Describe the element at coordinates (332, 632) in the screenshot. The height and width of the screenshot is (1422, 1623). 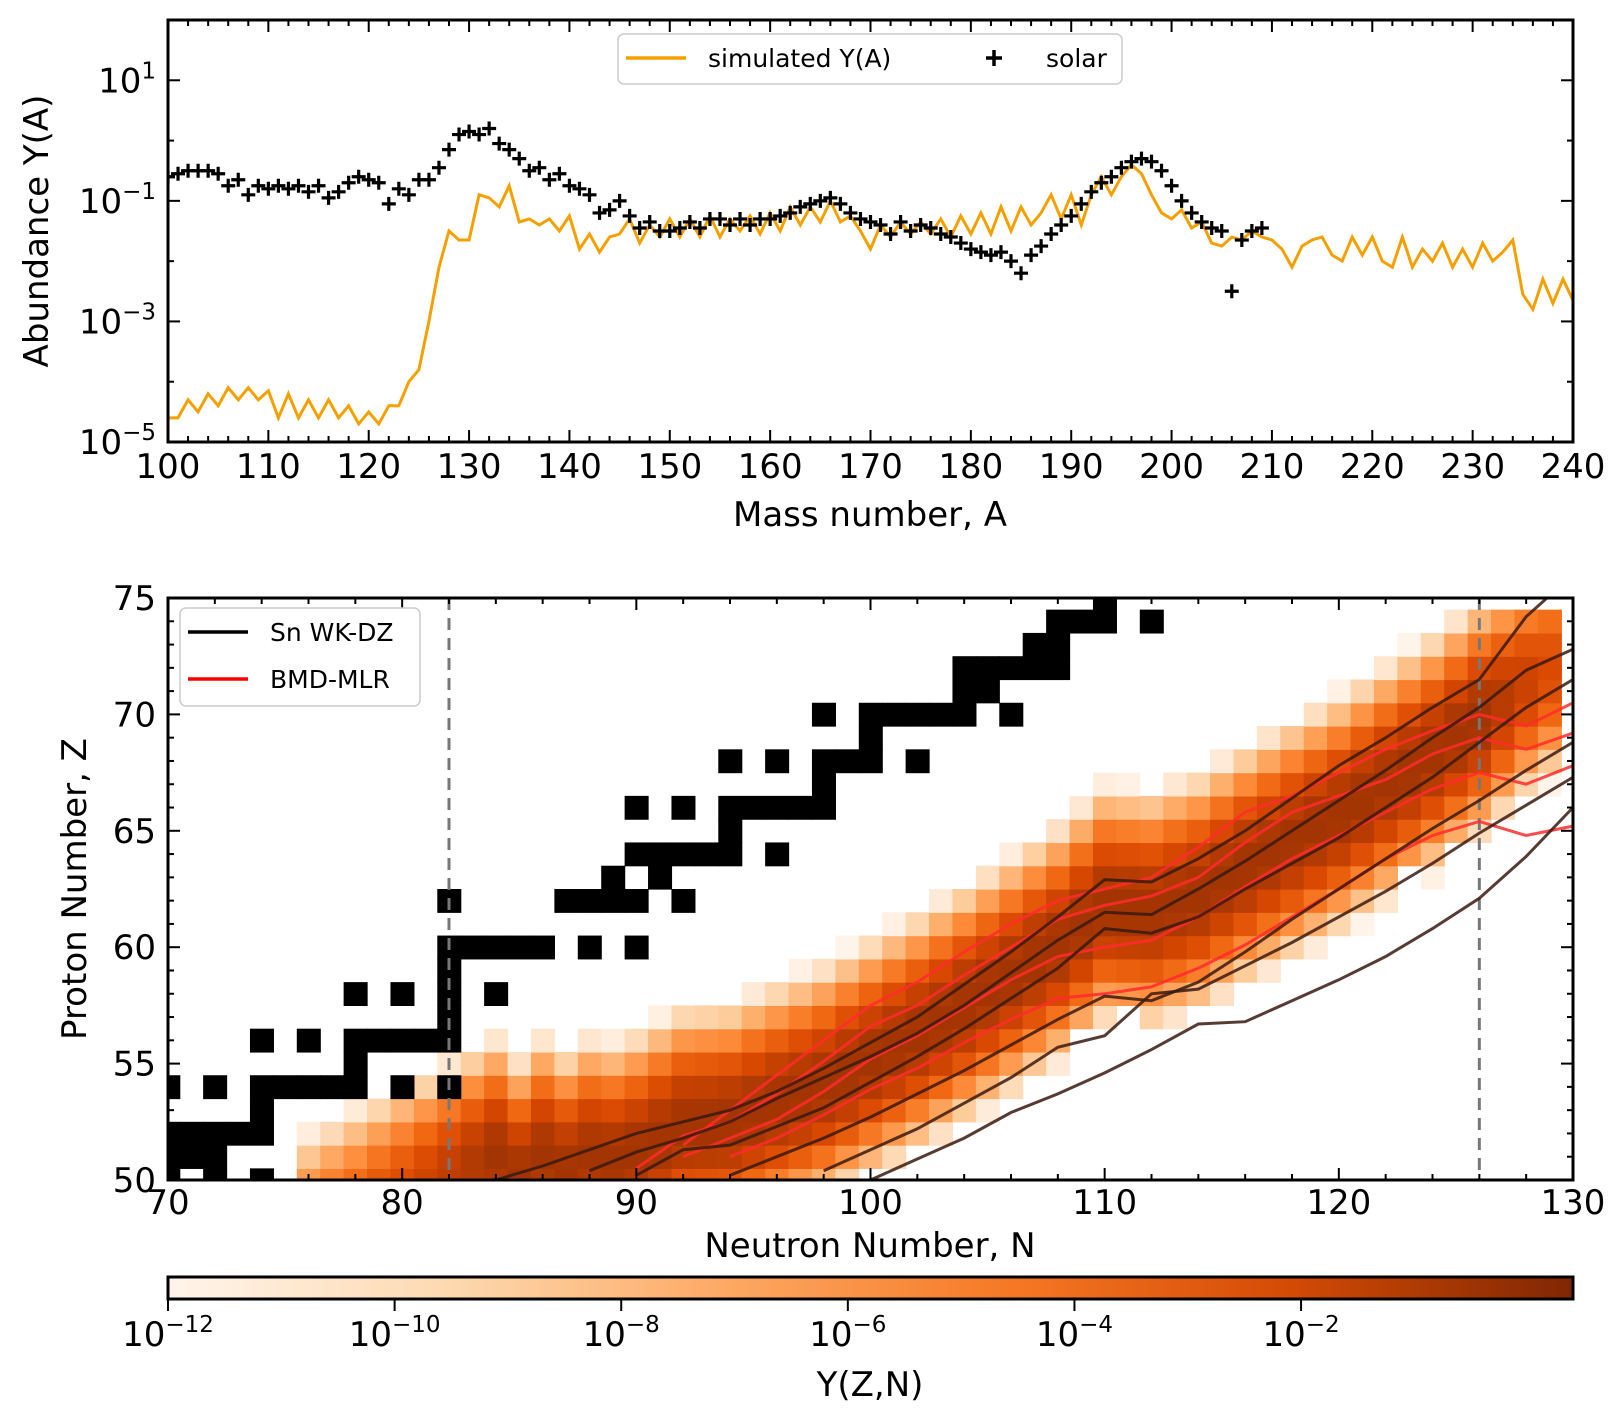
I see `legend-sn-wkdz-label: Sn WK-DZ` at that location.